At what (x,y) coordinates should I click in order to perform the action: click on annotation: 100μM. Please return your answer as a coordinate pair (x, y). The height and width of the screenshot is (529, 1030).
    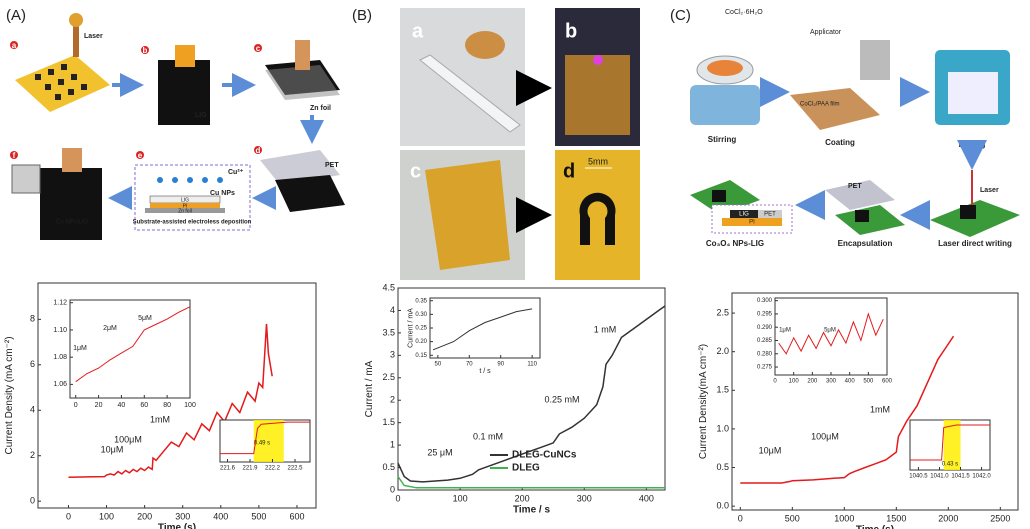
    Looking at the image, I should click on (128, 439).